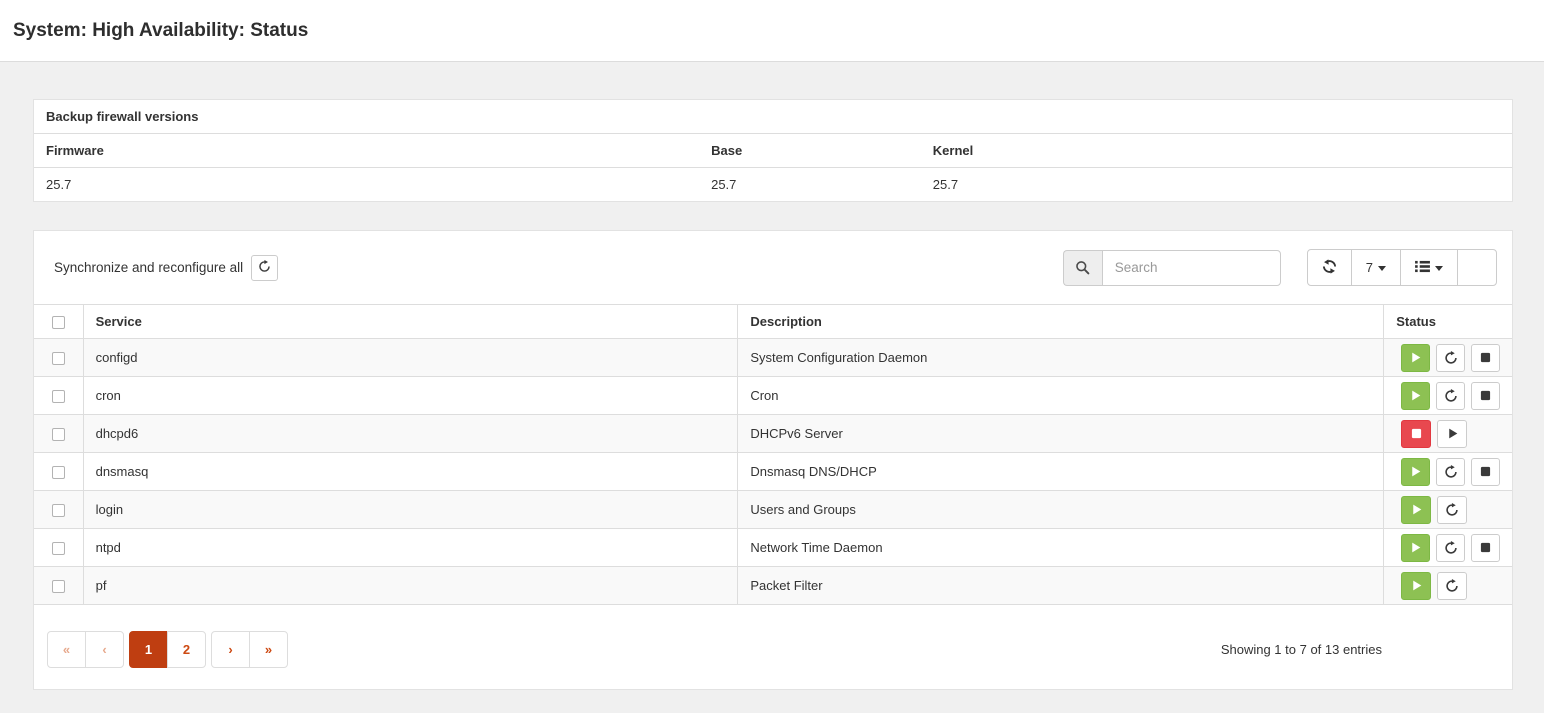 The width and height of the screenshot is (1544, 713). Describe the element at coordinates (773, 647) in the screenshot. I see `grid-footer: «‹ 1 2 ›» Showing 1 to 7 of 13 entries` at that location.